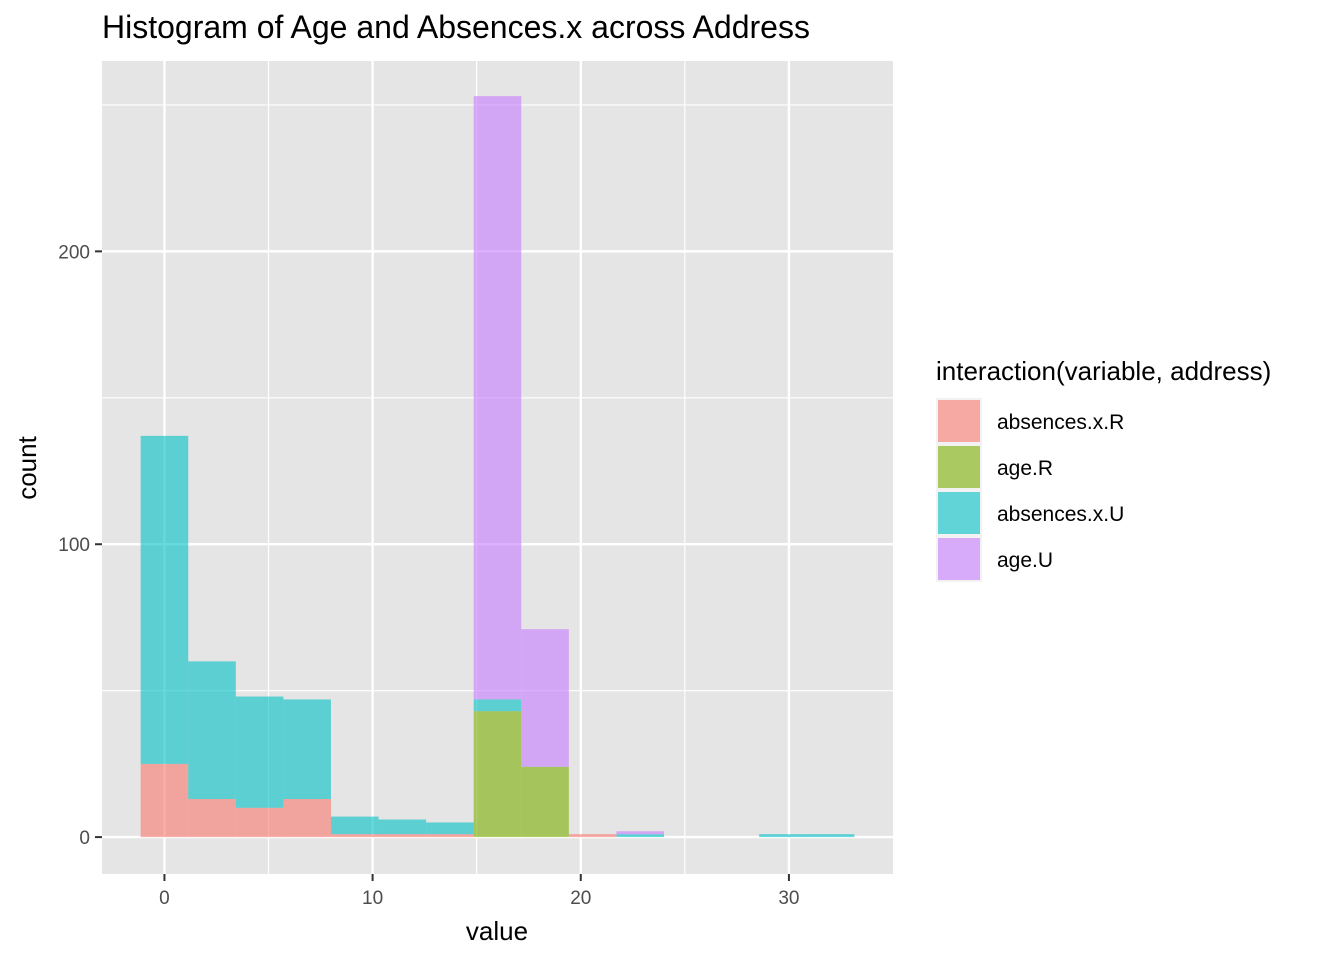 The width and height of the screenshot is (1344, 960). What do you see at coordinates (164, 898) in the screenshot?
I see `x-tick-label: 0` at bounding box center [164, 898].